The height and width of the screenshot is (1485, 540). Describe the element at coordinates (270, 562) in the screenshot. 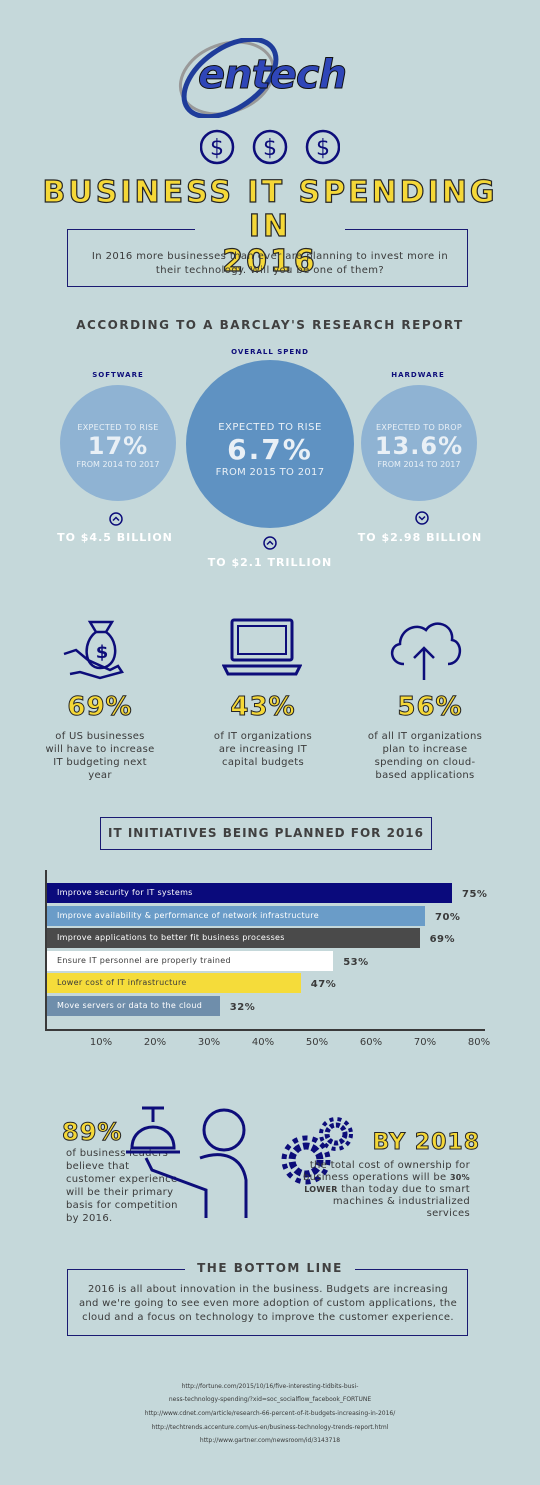

I see `overall-amount: TO $2.1 TRILLION` at that location.